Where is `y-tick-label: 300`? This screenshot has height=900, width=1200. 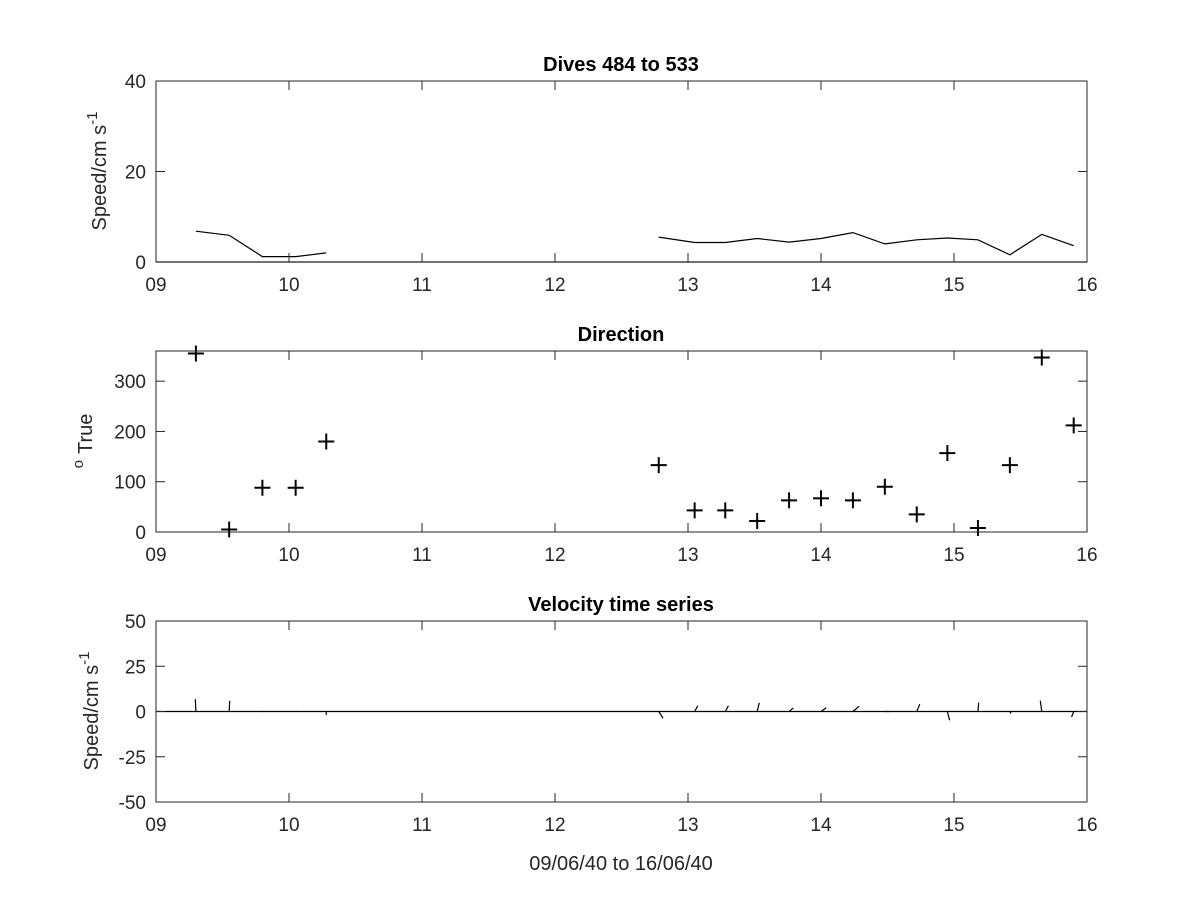 y-tick-label: 300 is located at coordinates (130, 382).